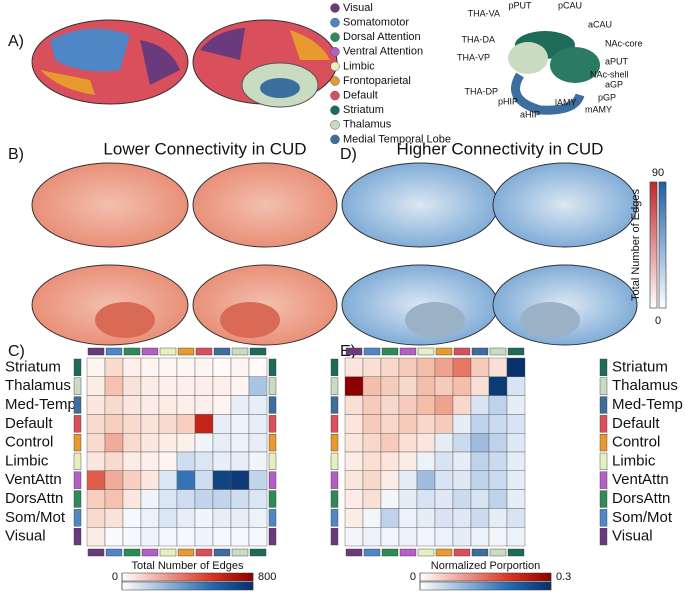 This screenshot has width=685, height=595. I want to click on subcortical-drawing, so click(554, 73).